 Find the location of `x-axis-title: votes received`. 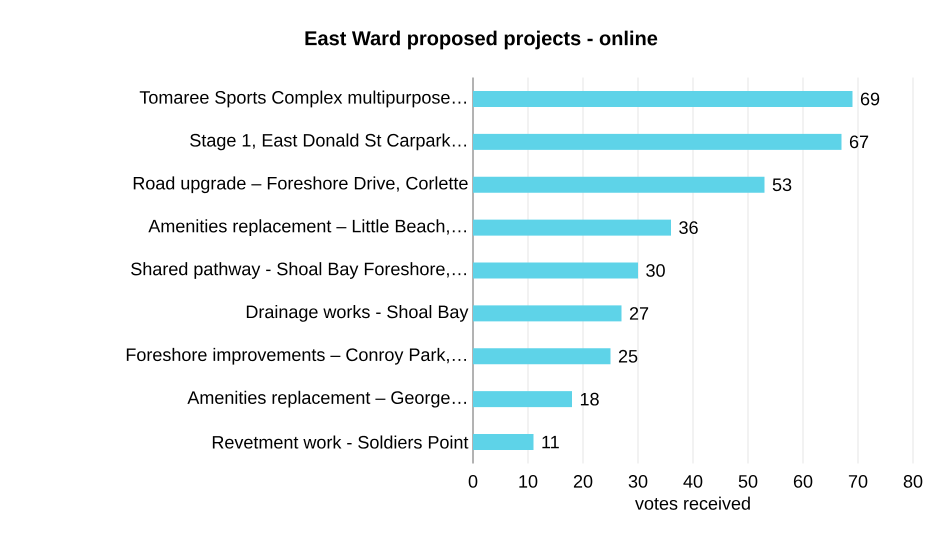

x-axis-title: votes received is located at coordinates (692, 503).